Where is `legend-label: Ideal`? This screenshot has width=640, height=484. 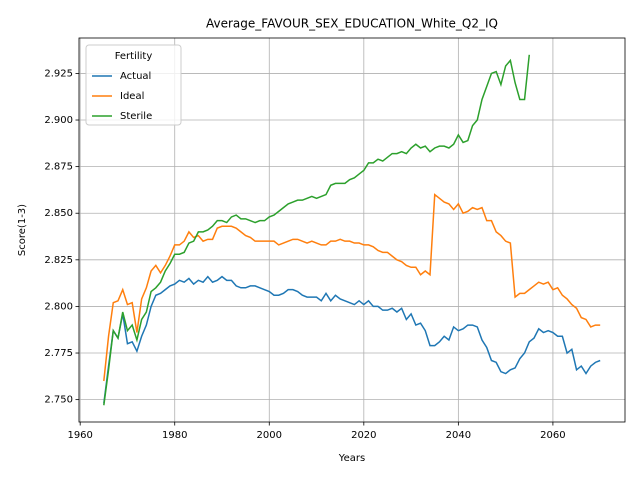
legend-label: Ideal is located at coordinates (132, 96).